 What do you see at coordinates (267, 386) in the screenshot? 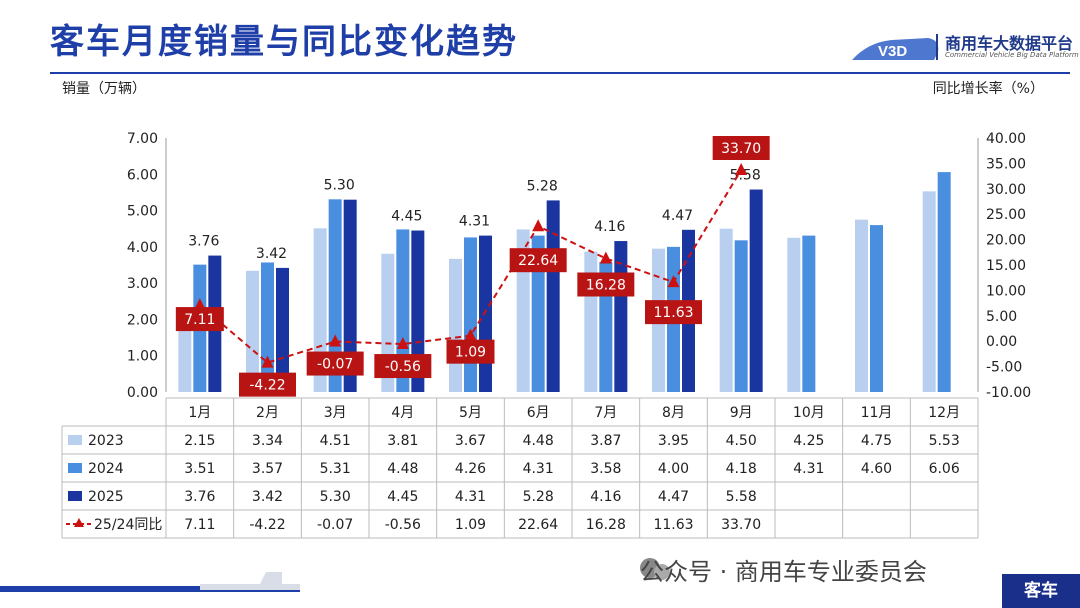
I see `yoy-label: -4.22` at bounding box center [267, 386].